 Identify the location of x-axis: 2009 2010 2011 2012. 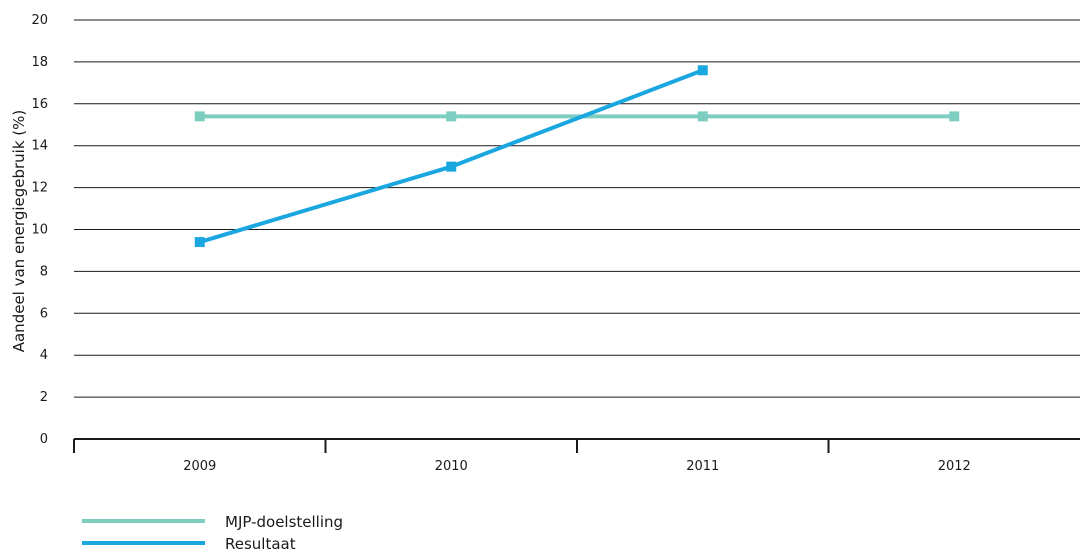
(576, 456).